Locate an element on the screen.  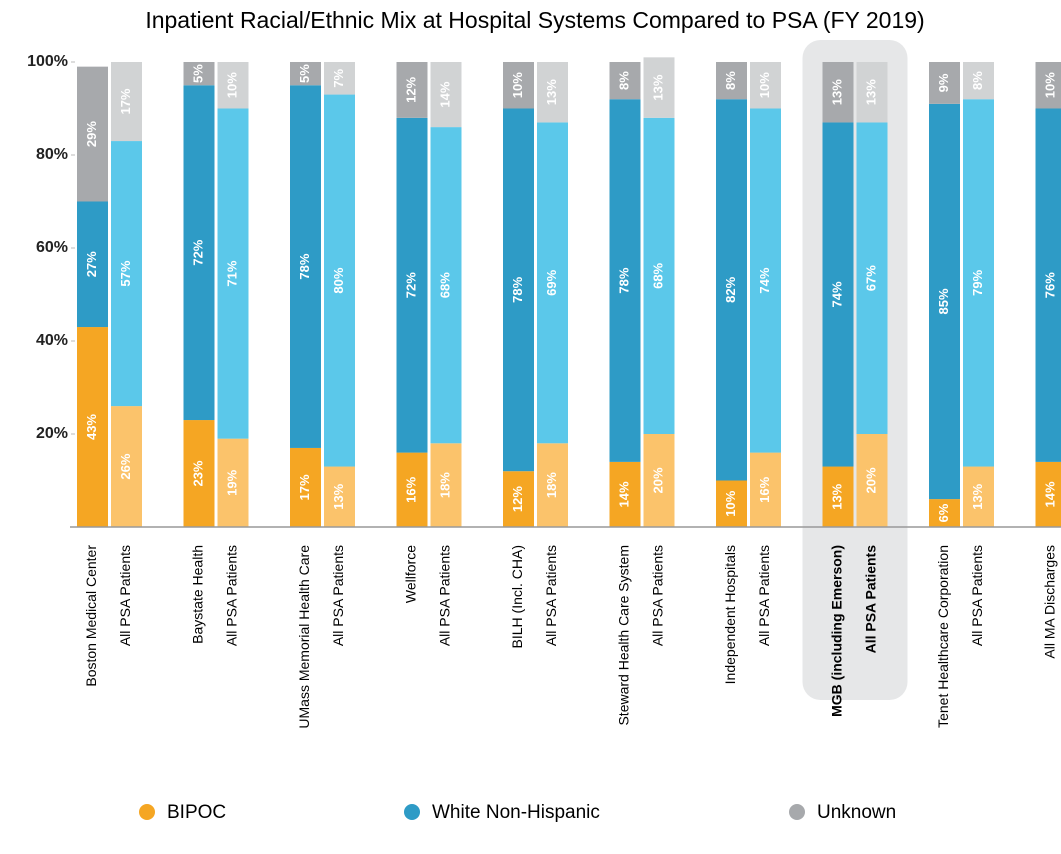
value-label: 57% is located at coordinates (125, 273).